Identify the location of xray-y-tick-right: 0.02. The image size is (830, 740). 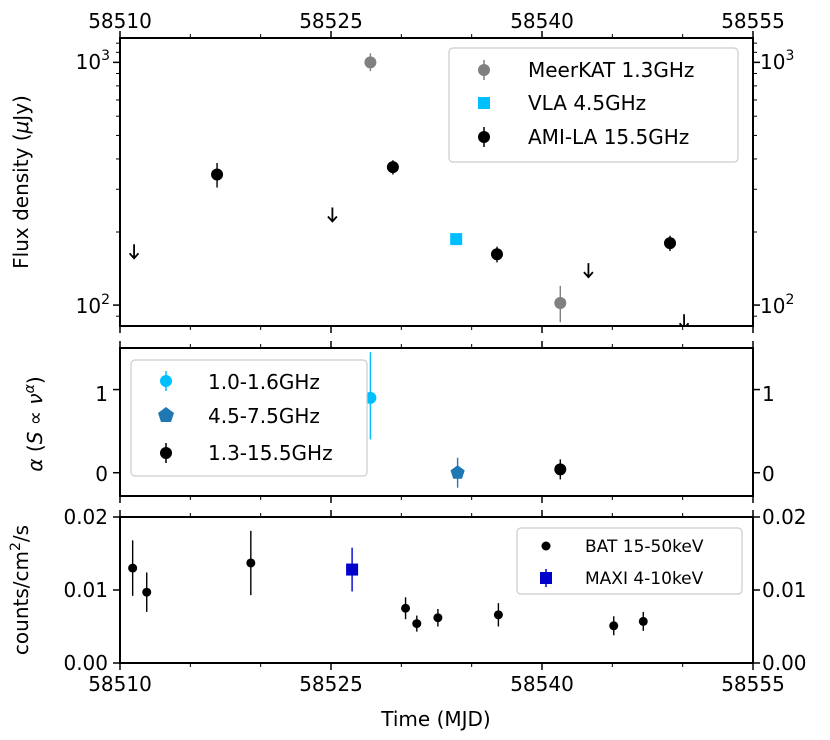
(784, 517).